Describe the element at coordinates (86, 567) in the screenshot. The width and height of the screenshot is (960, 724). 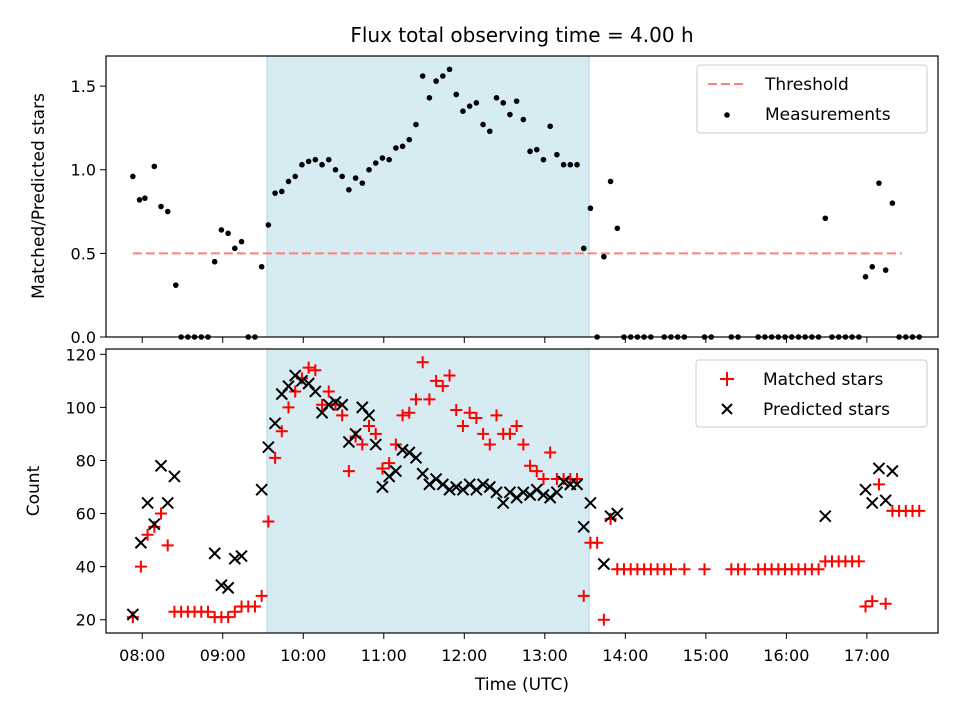
I see `bottom-y-tick-label: 40` at that location.